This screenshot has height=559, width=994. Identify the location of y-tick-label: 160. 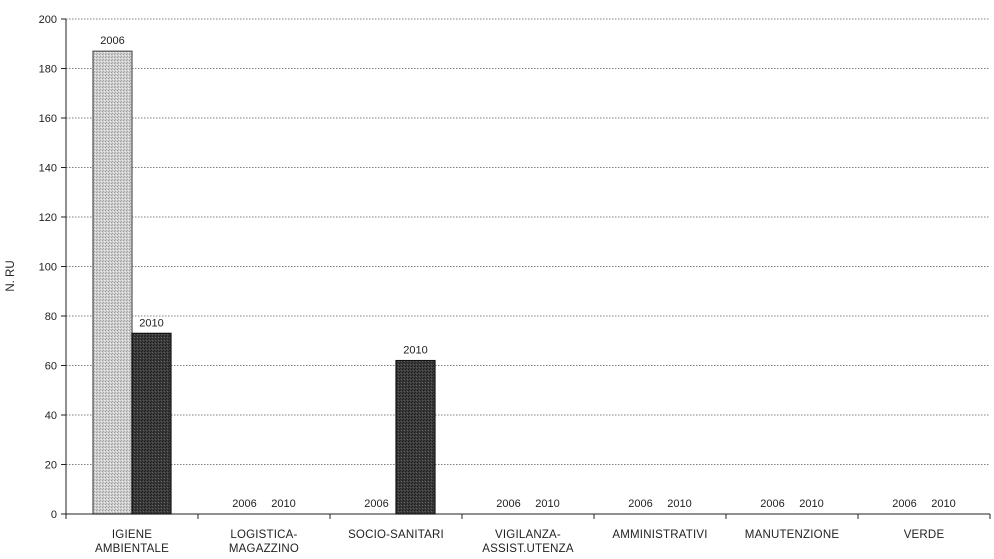
(48, 119).